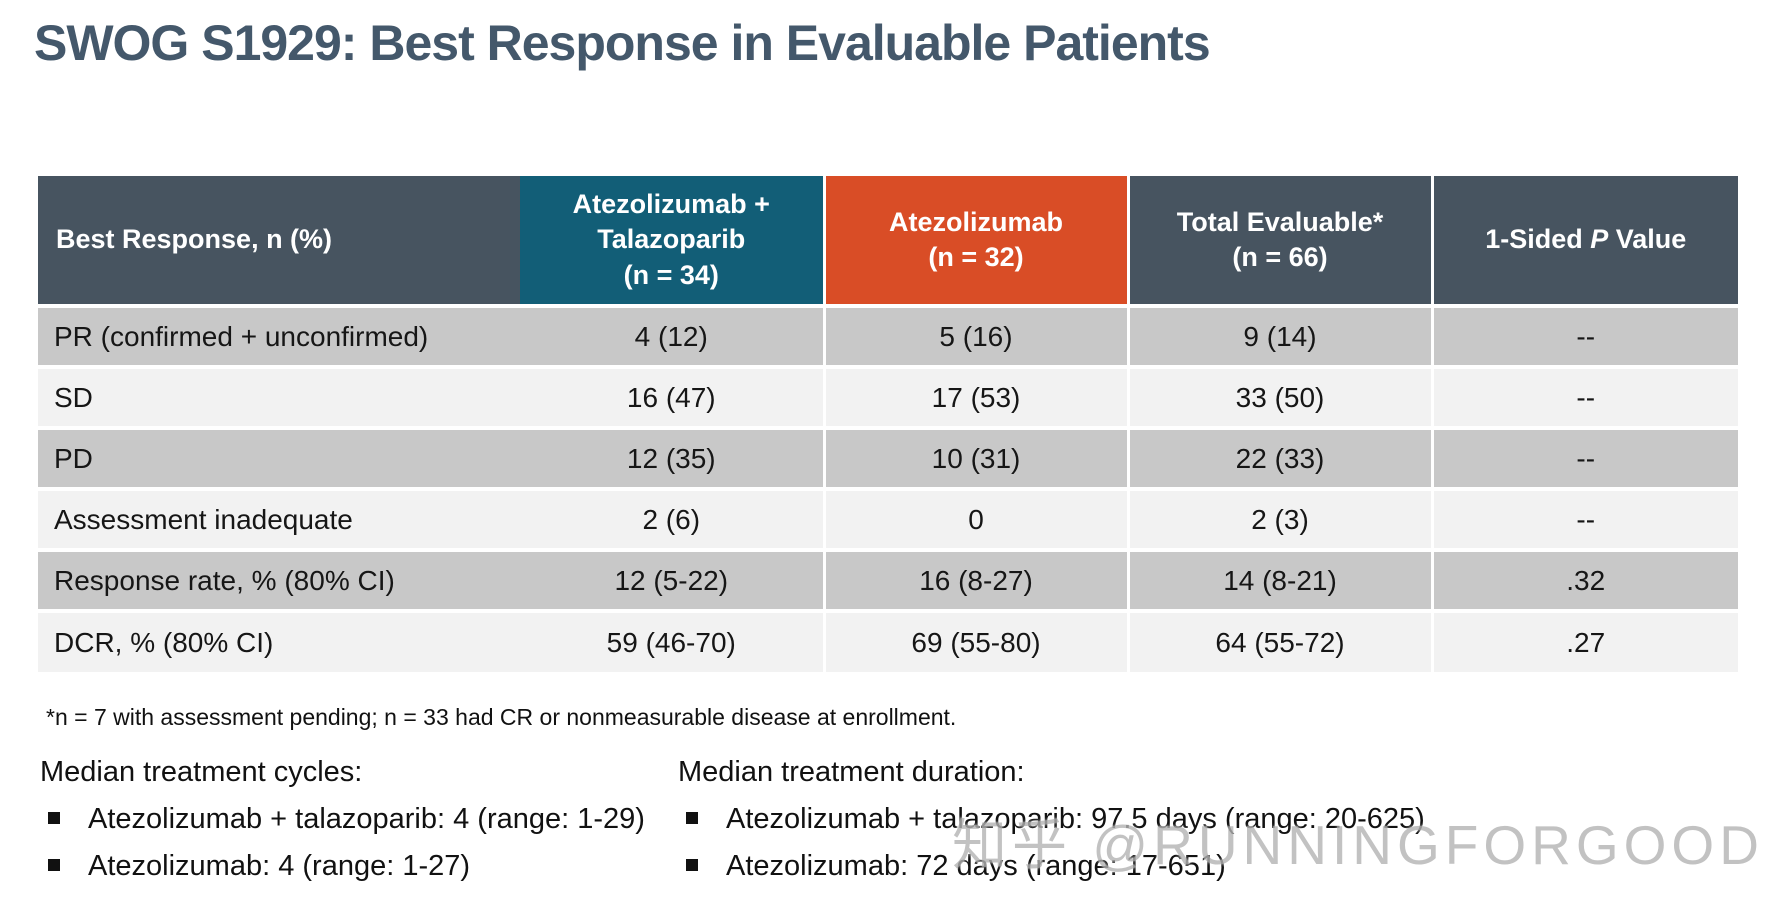 The width and height of the screenshot is (1778, 909). I want to click on cell-value: 33 (50), so click(1279, 396).